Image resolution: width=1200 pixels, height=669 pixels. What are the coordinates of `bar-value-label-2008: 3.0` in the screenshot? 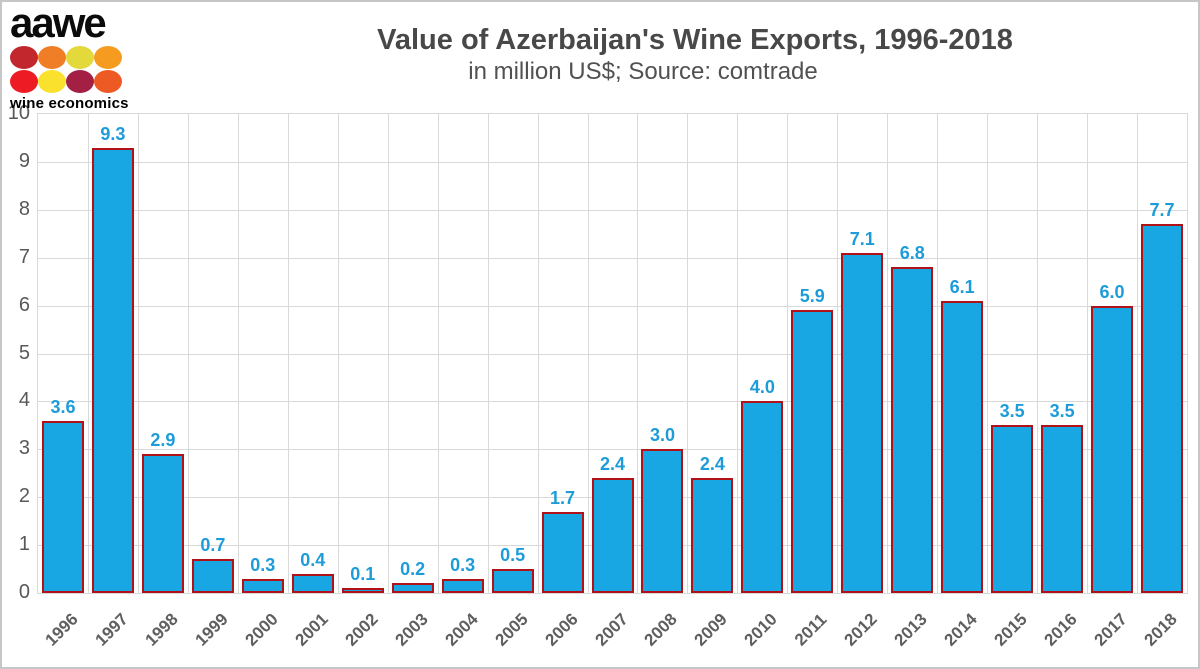 It's located at (662, 435).